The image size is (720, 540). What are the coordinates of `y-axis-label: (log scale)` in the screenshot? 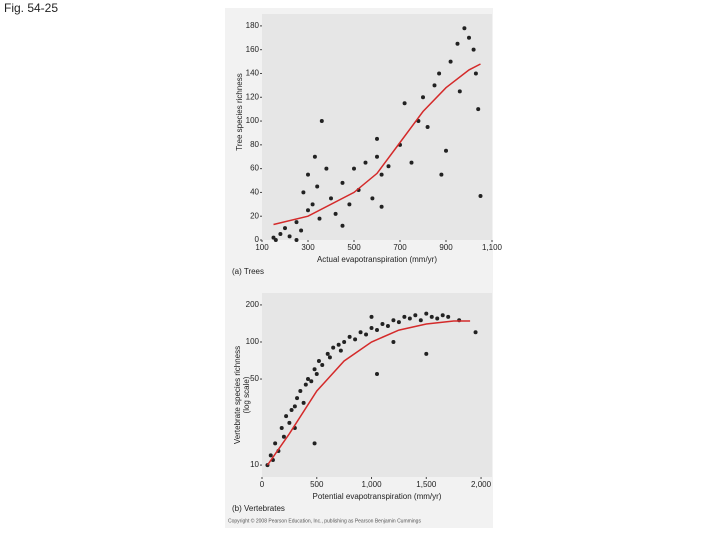 It's located at (246, 394).